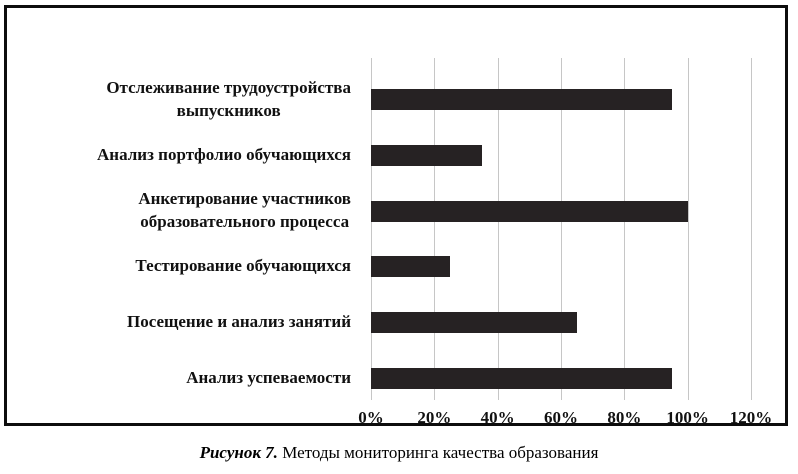 The width and height of the screenshot is (798, 474). Describe the element at coordinates (438, 452) in the screenshot. I see `figure-caption-text: Методы мониторинга качества образования` at that location.